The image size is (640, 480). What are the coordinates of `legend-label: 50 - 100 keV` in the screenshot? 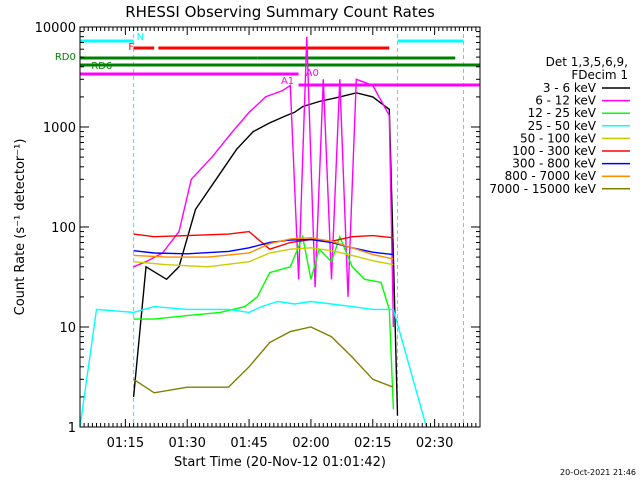 It's located at (558, 138).